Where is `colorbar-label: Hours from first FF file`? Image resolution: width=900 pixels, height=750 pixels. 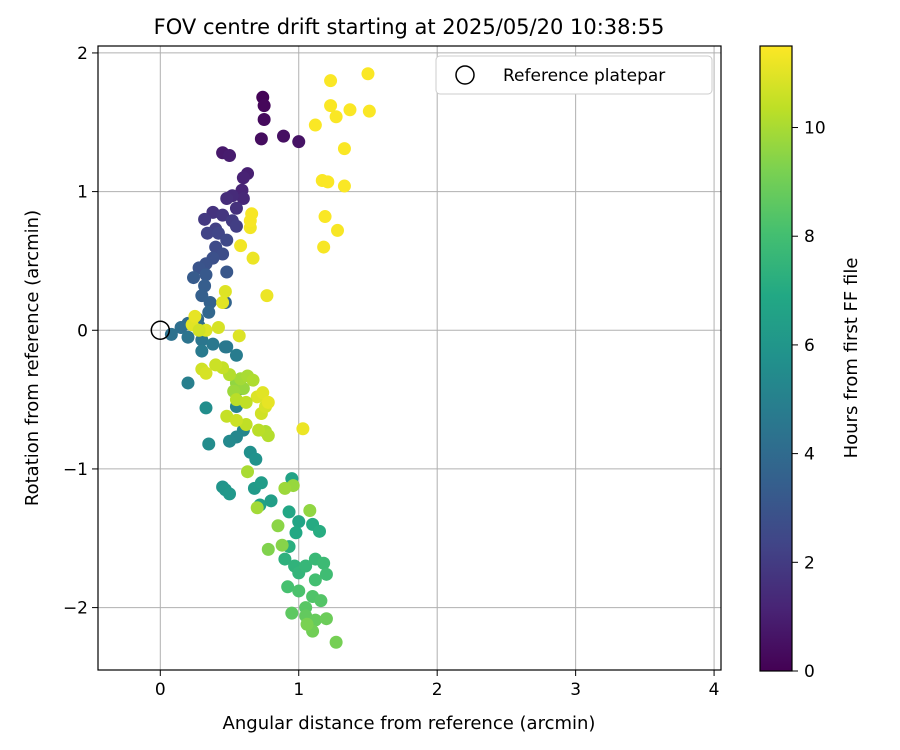
colorbar-label: Hours from first FF file is located at coordinates (851, 358).